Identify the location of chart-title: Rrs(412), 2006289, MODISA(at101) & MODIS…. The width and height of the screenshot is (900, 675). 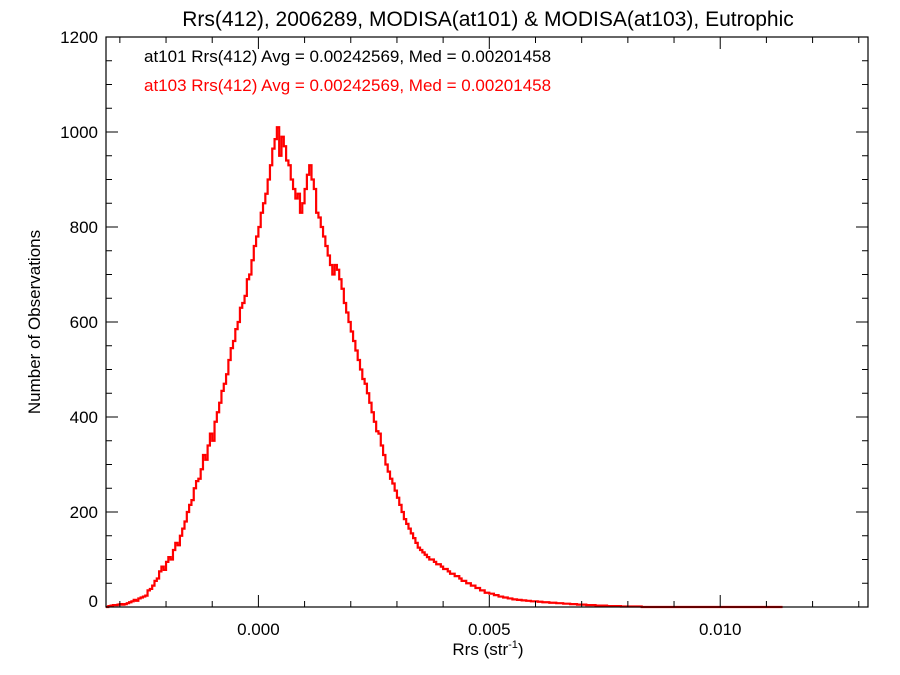
(488, 19).